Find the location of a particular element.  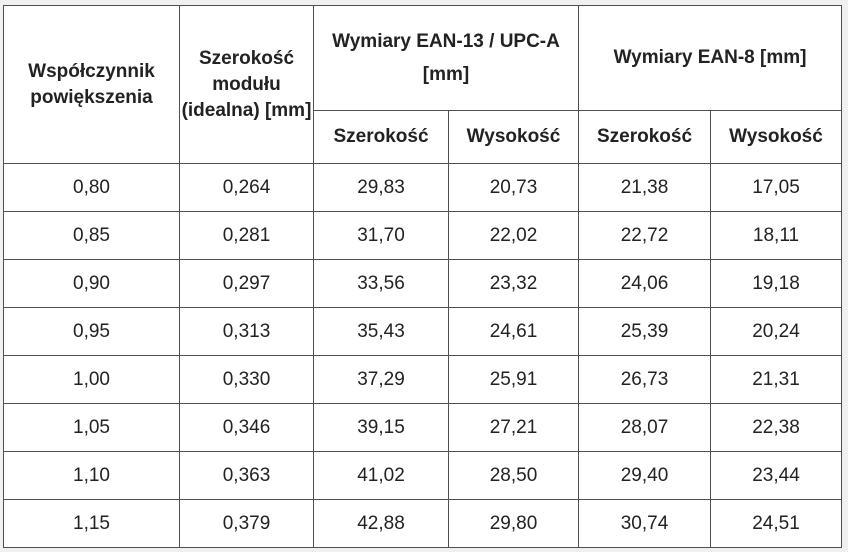

cell-ean13-height: 25,91 is located at coordinates (513, 379).